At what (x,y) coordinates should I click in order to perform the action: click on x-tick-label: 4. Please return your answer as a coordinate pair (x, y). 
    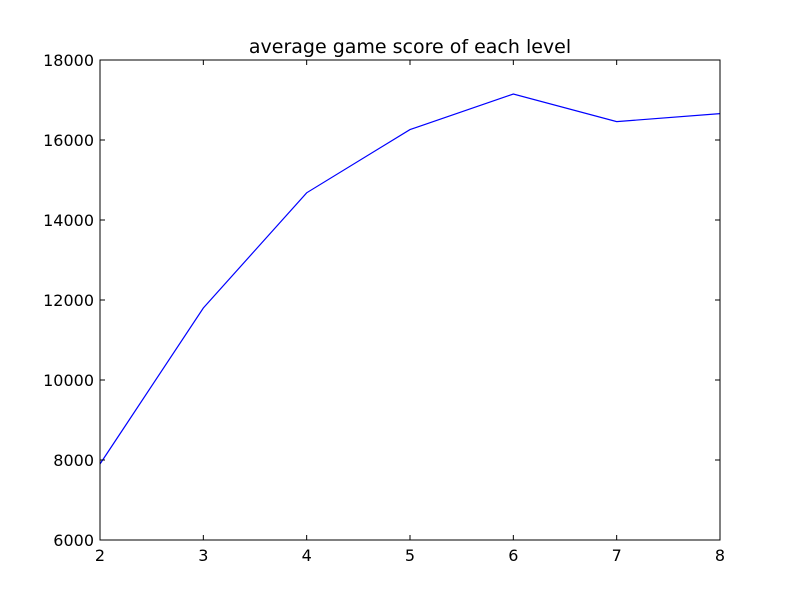
    Looking at the image, I should click on (307, 555).